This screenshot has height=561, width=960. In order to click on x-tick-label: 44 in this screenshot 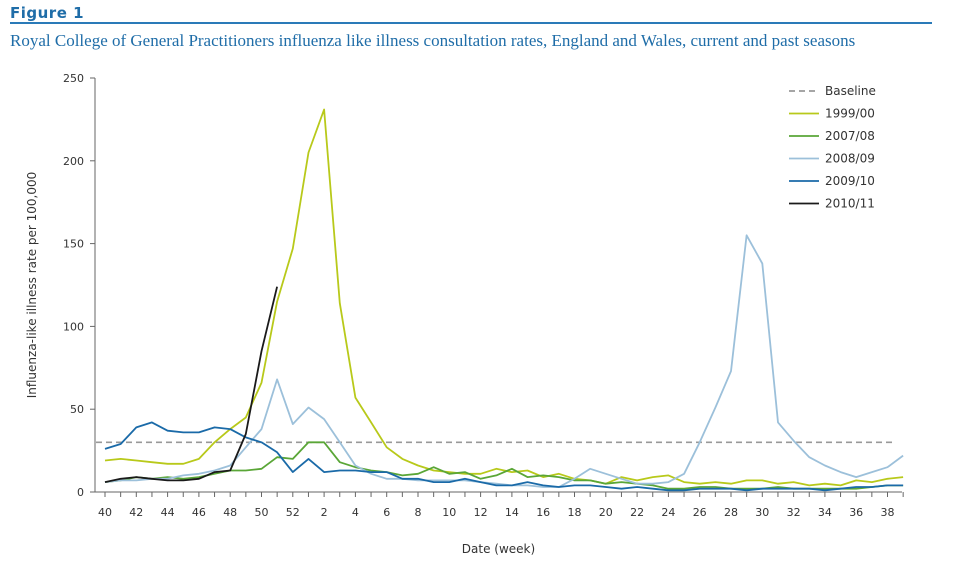, I will do `click(168, 512)`.